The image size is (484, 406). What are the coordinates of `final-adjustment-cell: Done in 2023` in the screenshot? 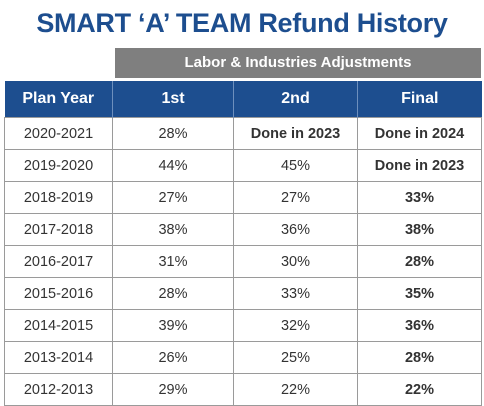 It's located at (419, 165).